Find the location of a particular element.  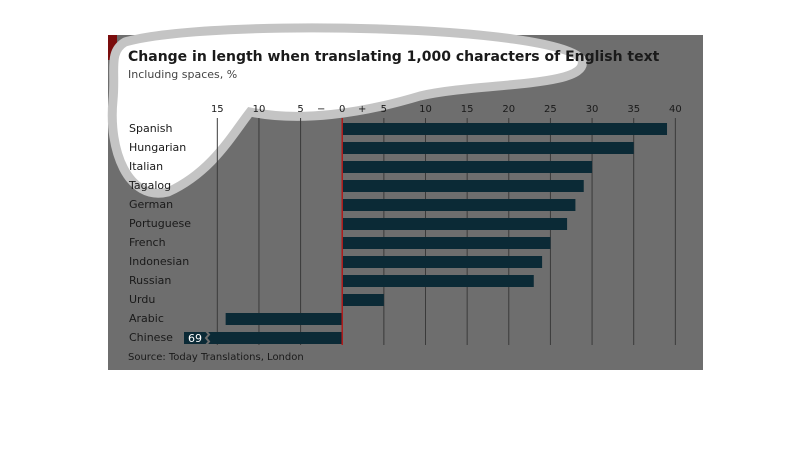

x-tick-label: 20 is located at coordinates (508, 109).